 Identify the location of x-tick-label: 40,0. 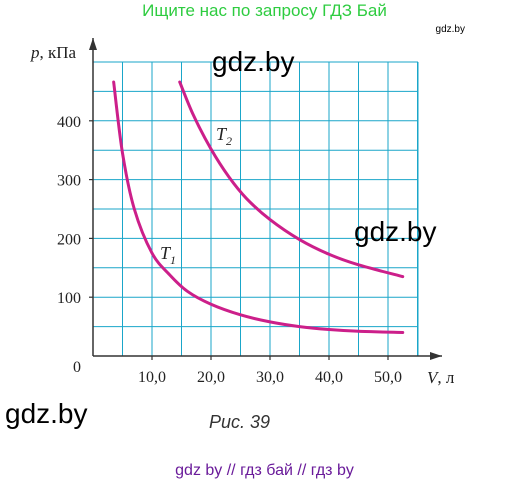
(329, 377).